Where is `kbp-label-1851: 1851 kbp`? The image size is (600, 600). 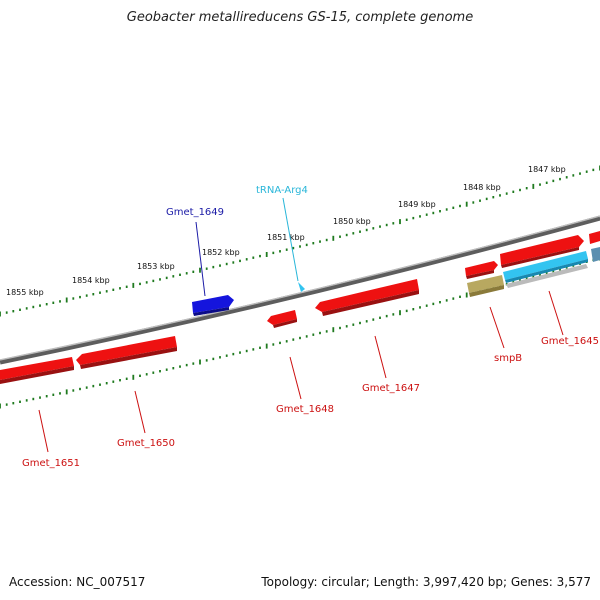 kbp-label-1851: 1851 kbp is located at coordinates (286, 237).